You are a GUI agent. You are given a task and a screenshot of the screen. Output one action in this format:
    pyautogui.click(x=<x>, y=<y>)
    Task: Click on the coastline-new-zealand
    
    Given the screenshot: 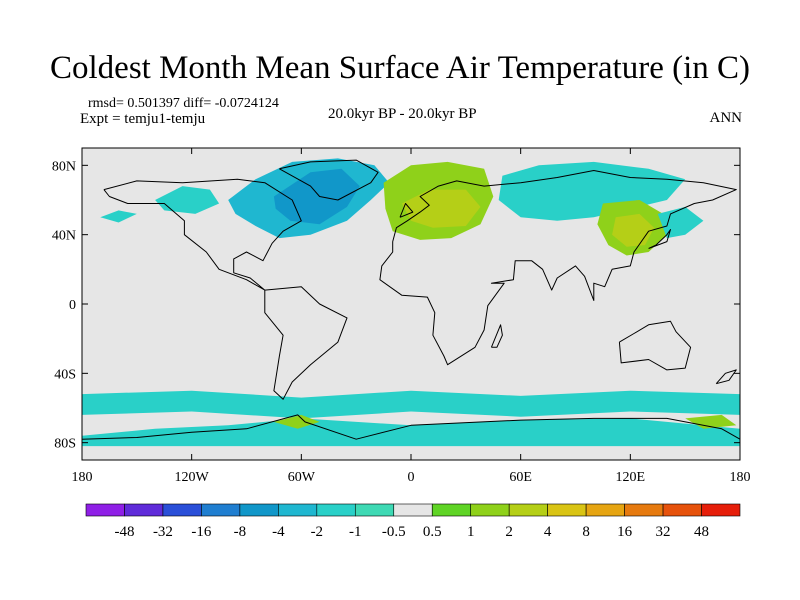 What is the action you would take?
    pyautogui.click(x=726, y=377)
    